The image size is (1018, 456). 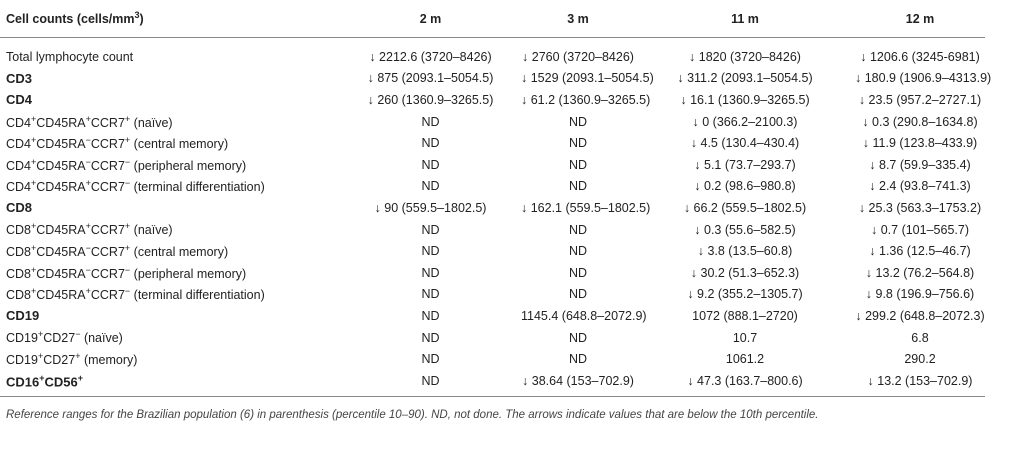 What do you see at coordinates (170, 19) in the screenshot?
I see `header-cell: Cell counts (cells/mm3)` at bounding box center [170, 19].